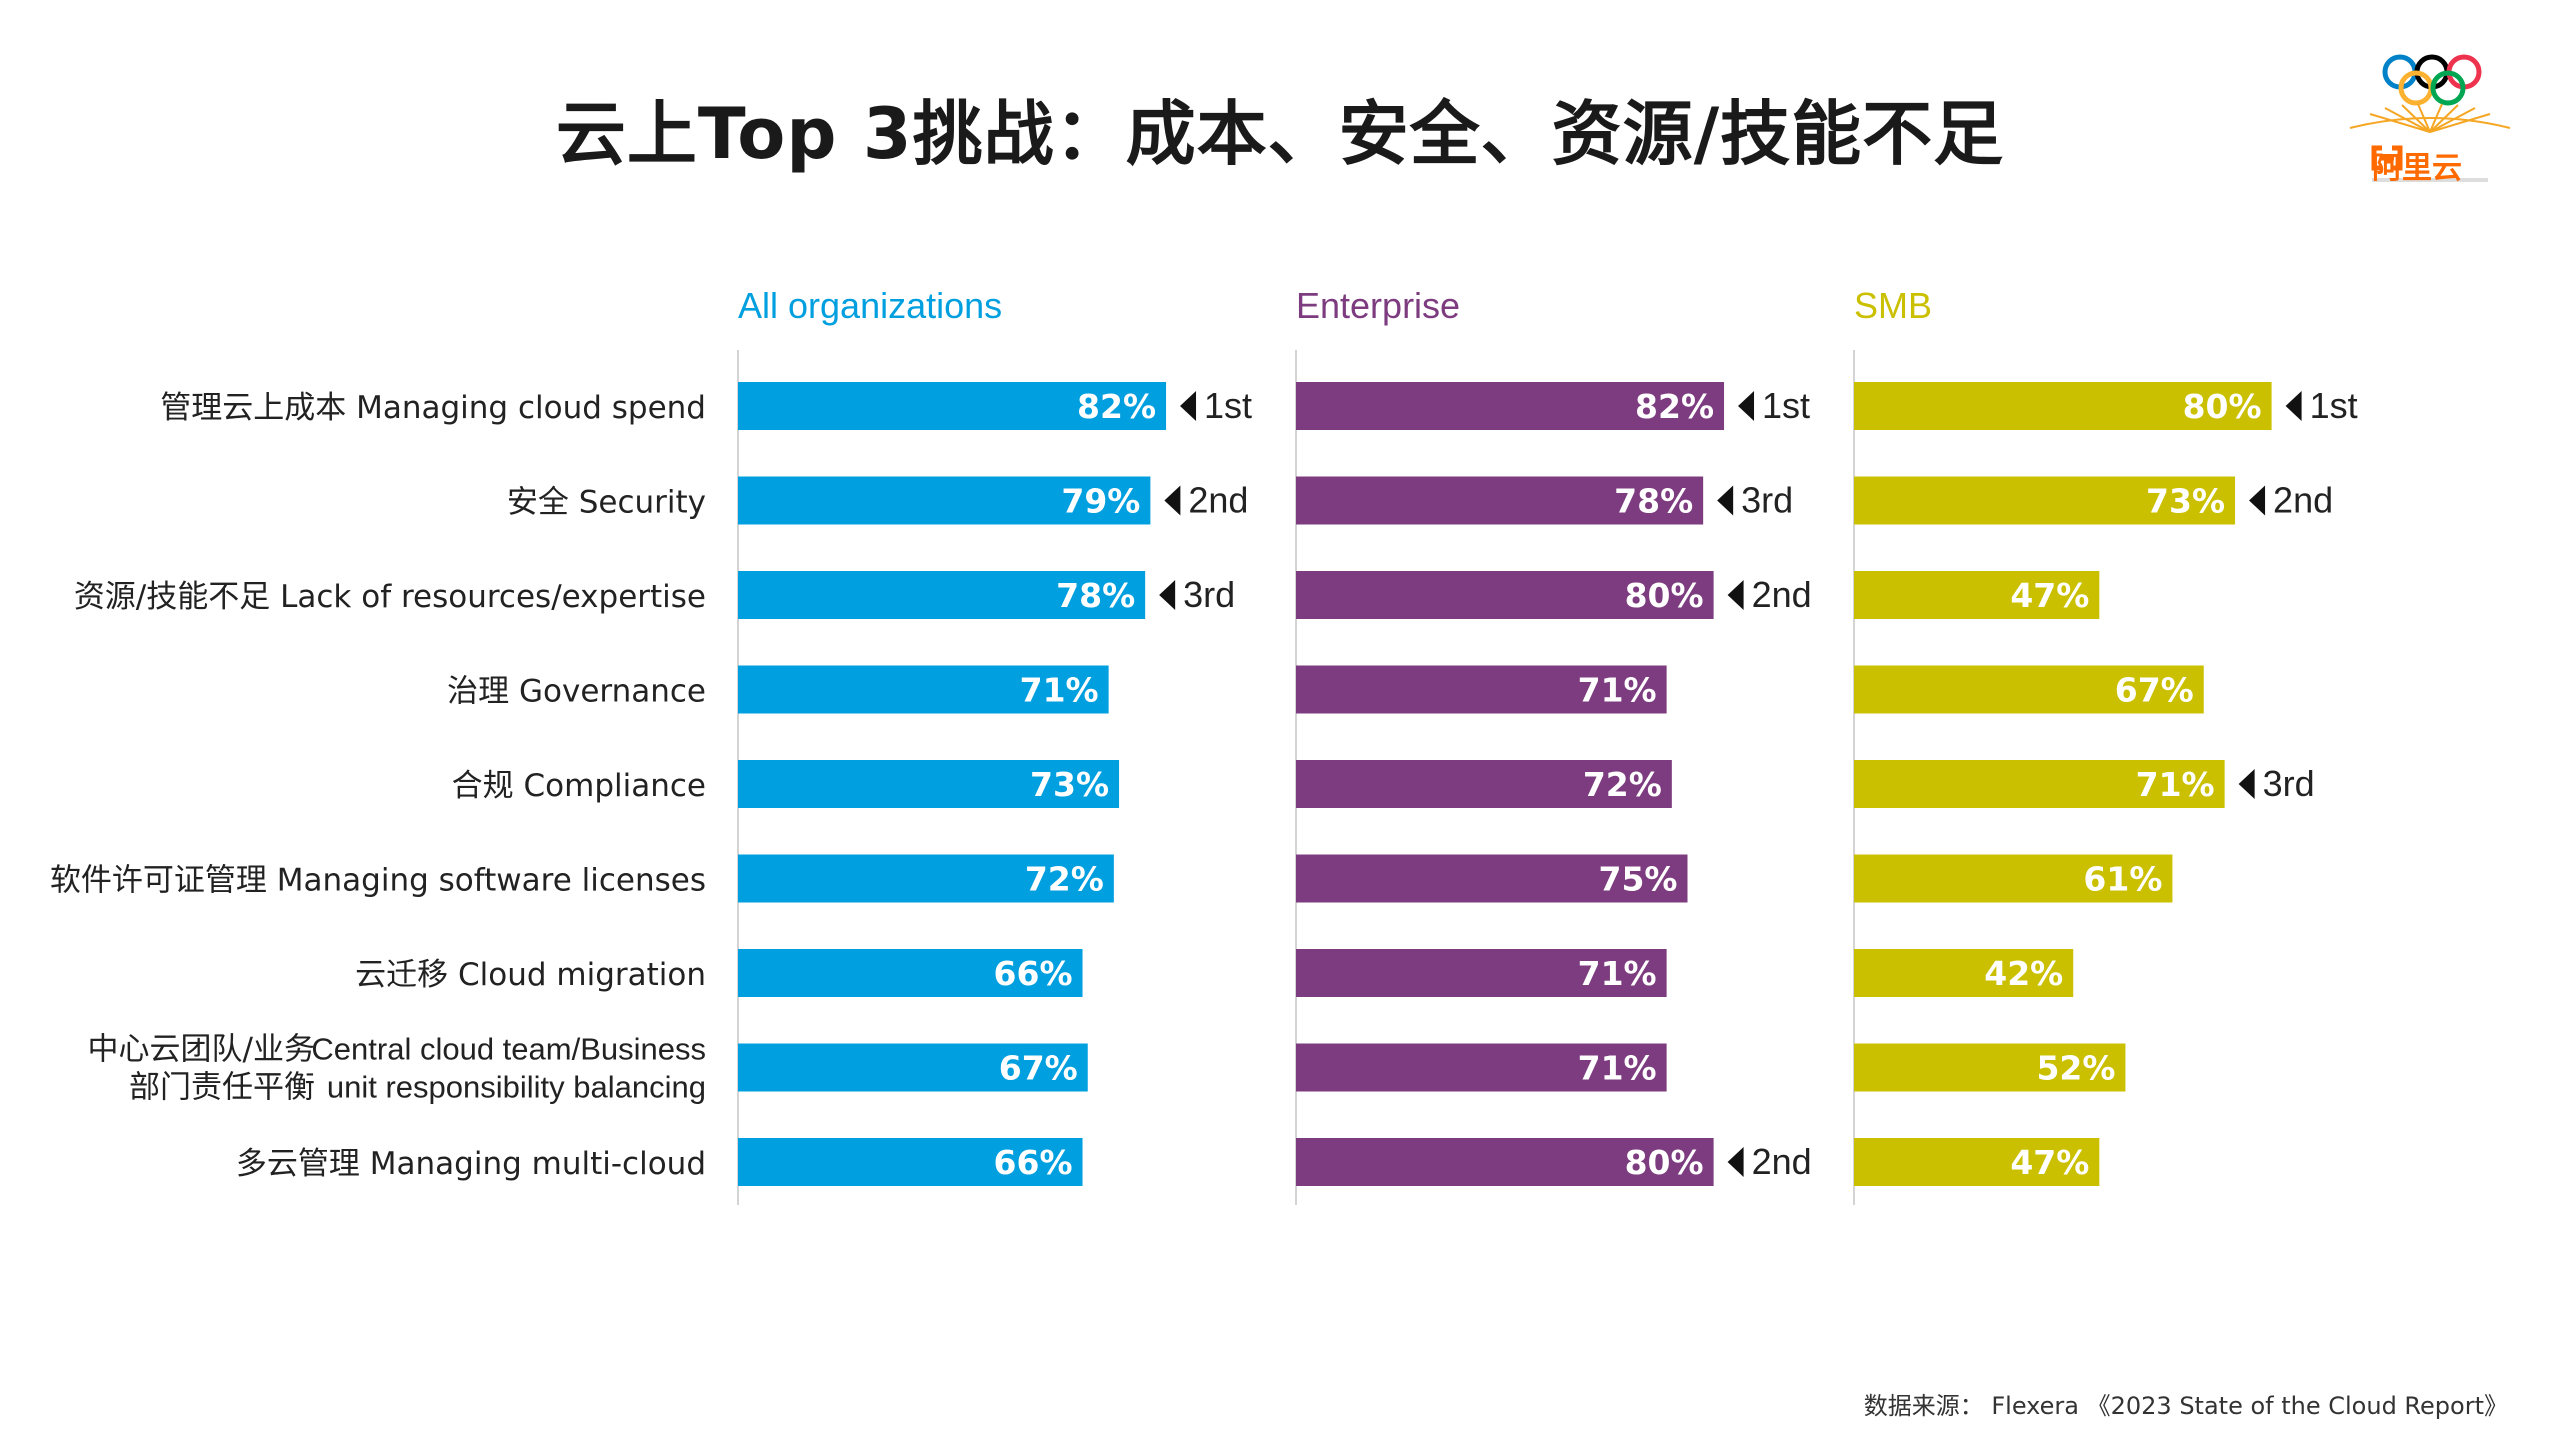 This screenshot has height=1440, width=2560. What do you see at coordinates (390, 597) in the screenshot?
I see `category-label: 资源/技能不足 Lack of resources/expertise` at bounding box center [390, 597].